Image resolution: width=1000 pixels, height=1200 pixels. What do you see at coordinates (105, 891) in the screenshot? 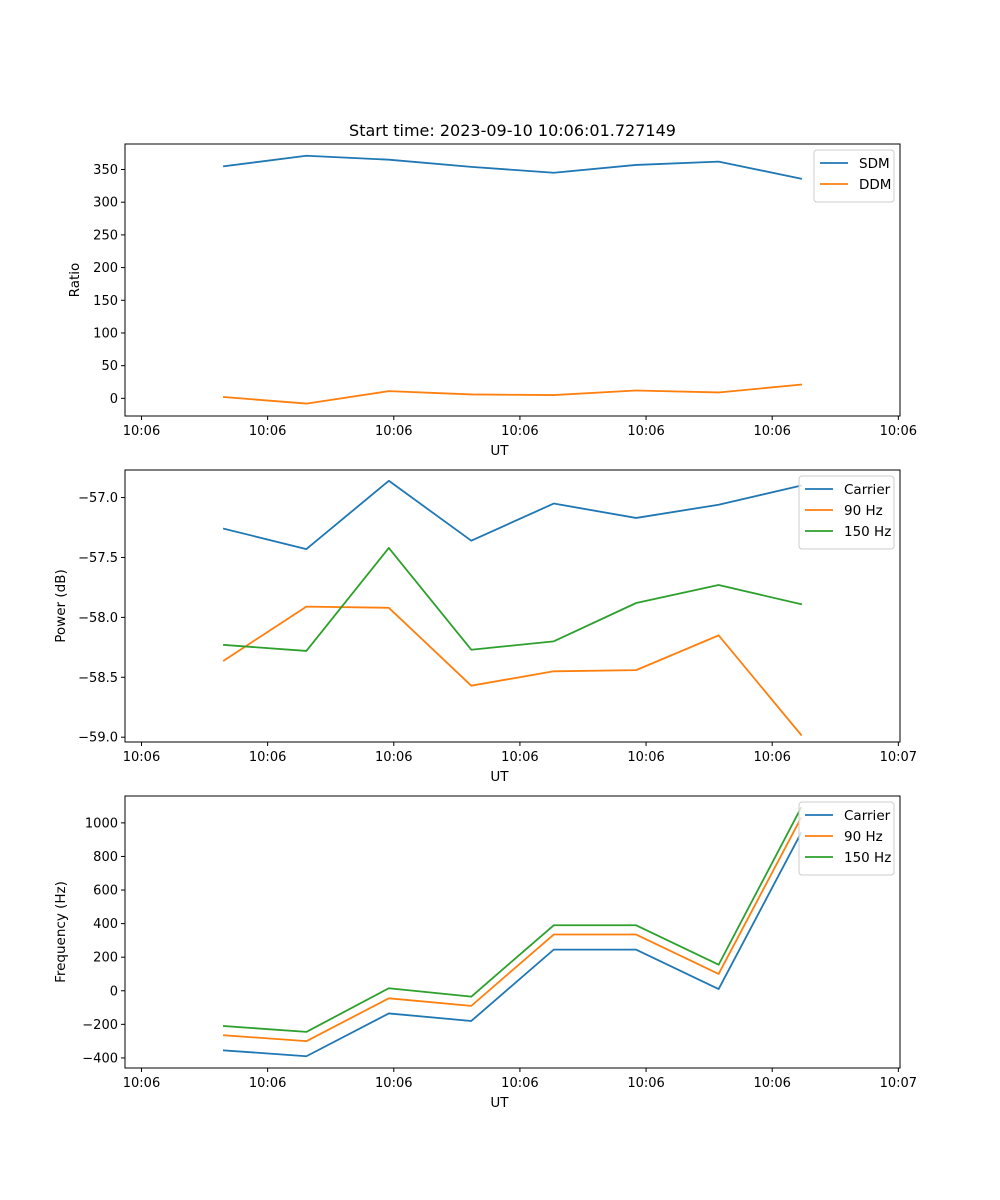
I see `y-tick-label: 600` at bounding box center [105, 891].